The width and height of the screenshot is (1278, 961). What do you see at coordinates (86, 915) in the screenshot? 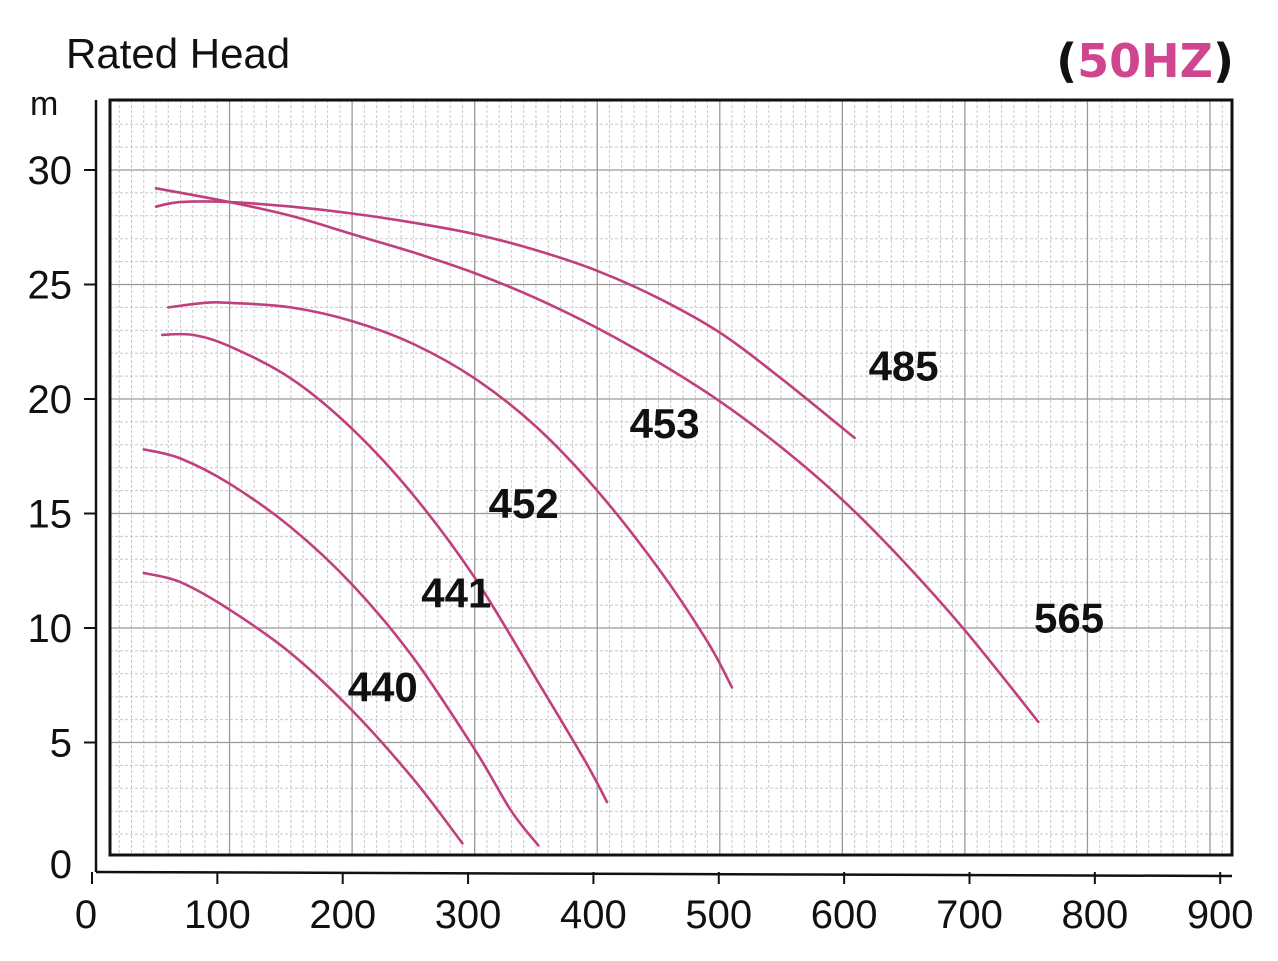
I see `x-tick-label: 0` at bounding box center [86, 915].